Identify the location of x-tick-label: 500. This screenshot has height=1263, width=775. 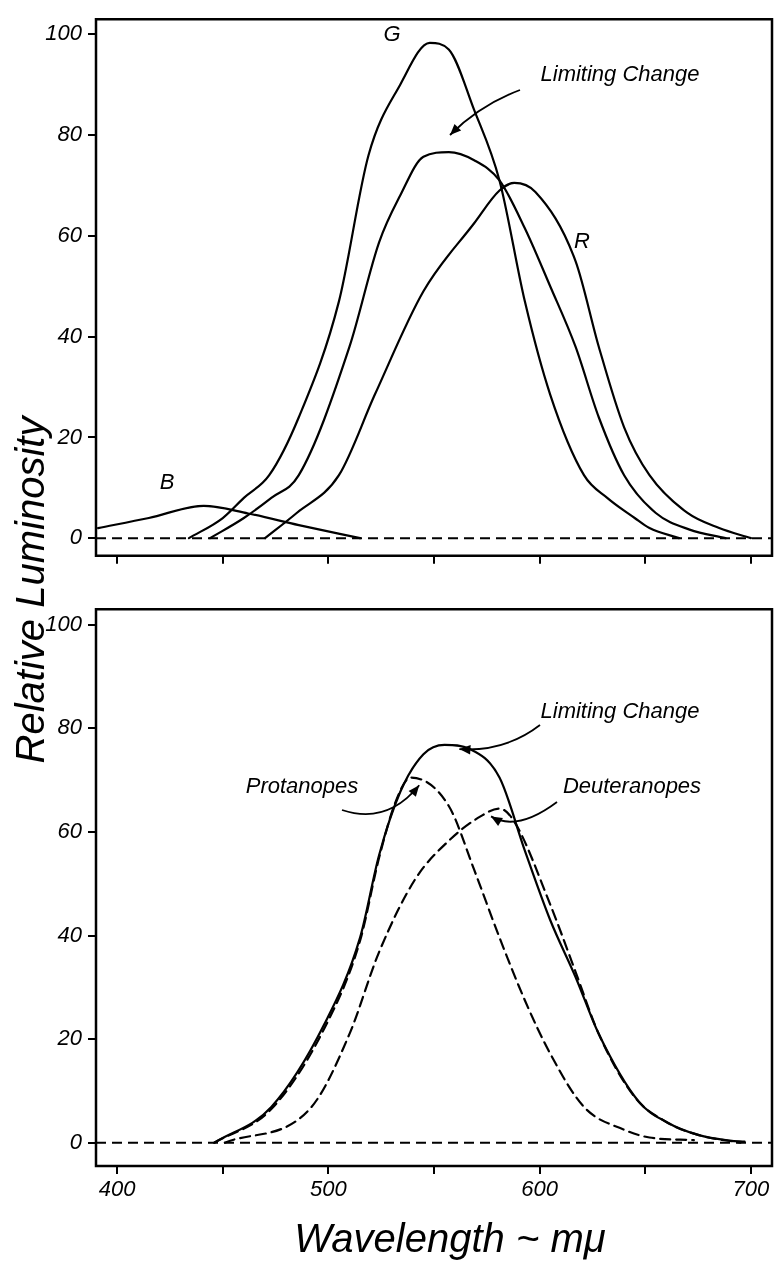
(329, 1189).